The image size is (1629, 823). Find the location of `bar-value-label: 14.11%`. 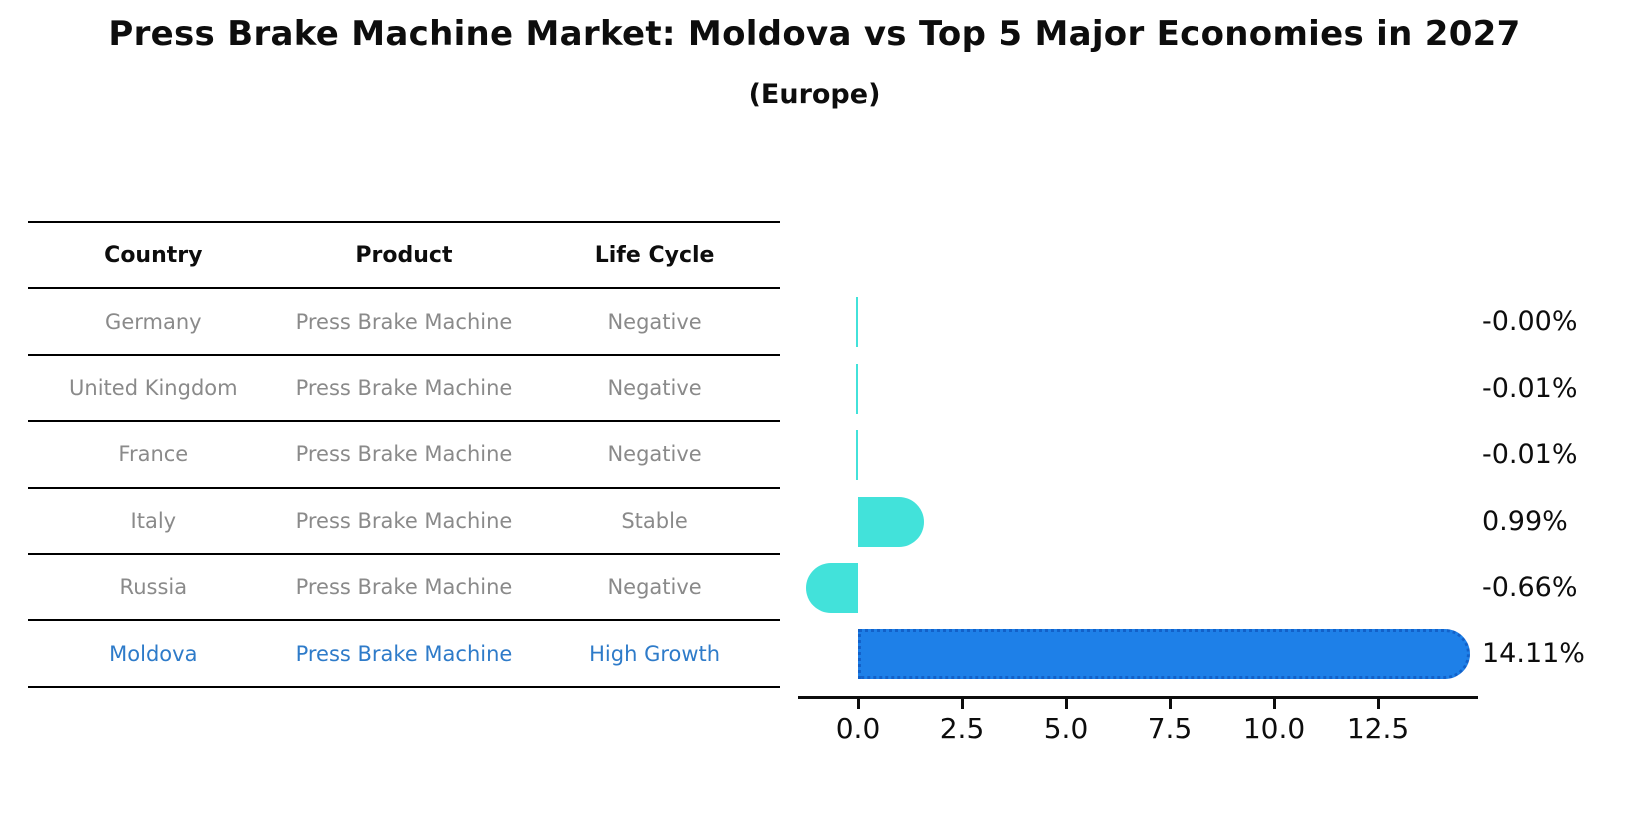

bar-value-label: 14.11% is located at coordinates (1533, 654).